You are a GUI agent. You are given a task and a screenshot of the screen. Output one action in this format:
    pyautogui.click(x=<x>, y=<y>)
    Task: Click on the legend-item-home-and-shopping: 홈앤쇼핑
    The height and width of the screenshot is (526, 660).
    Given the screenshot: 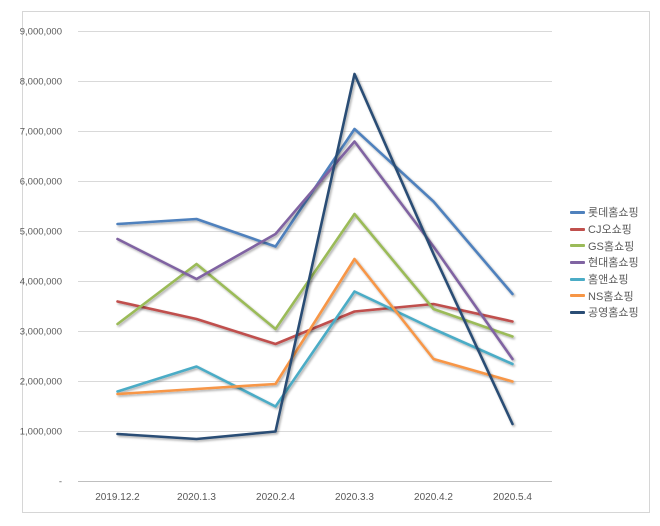 What is the action you would take?
    pyautogui.click(x=613, y=279)
    